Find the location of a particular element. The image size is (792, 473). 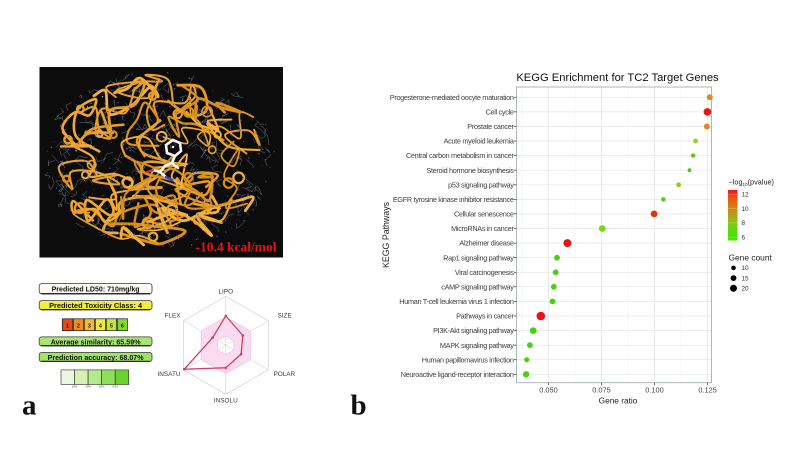

svg-text: MicroRNAs in cancer is located at coordinates (482, 228).